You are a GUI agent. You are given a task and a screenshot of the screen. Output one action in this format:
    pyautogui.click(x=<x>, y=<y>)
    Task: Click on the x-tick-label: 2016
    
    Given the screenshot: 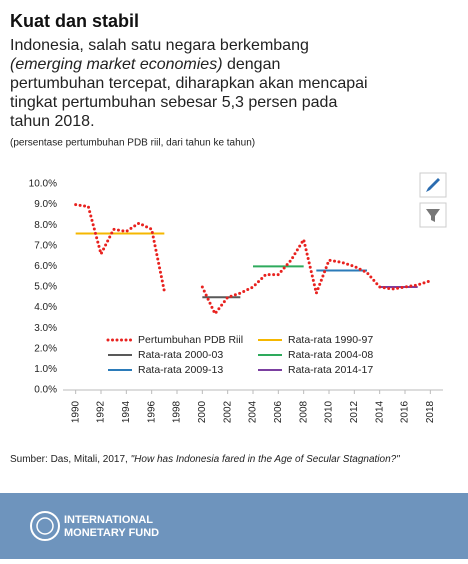 What is the action you would take?
    pyautogui.click(x=405, y=411)
    